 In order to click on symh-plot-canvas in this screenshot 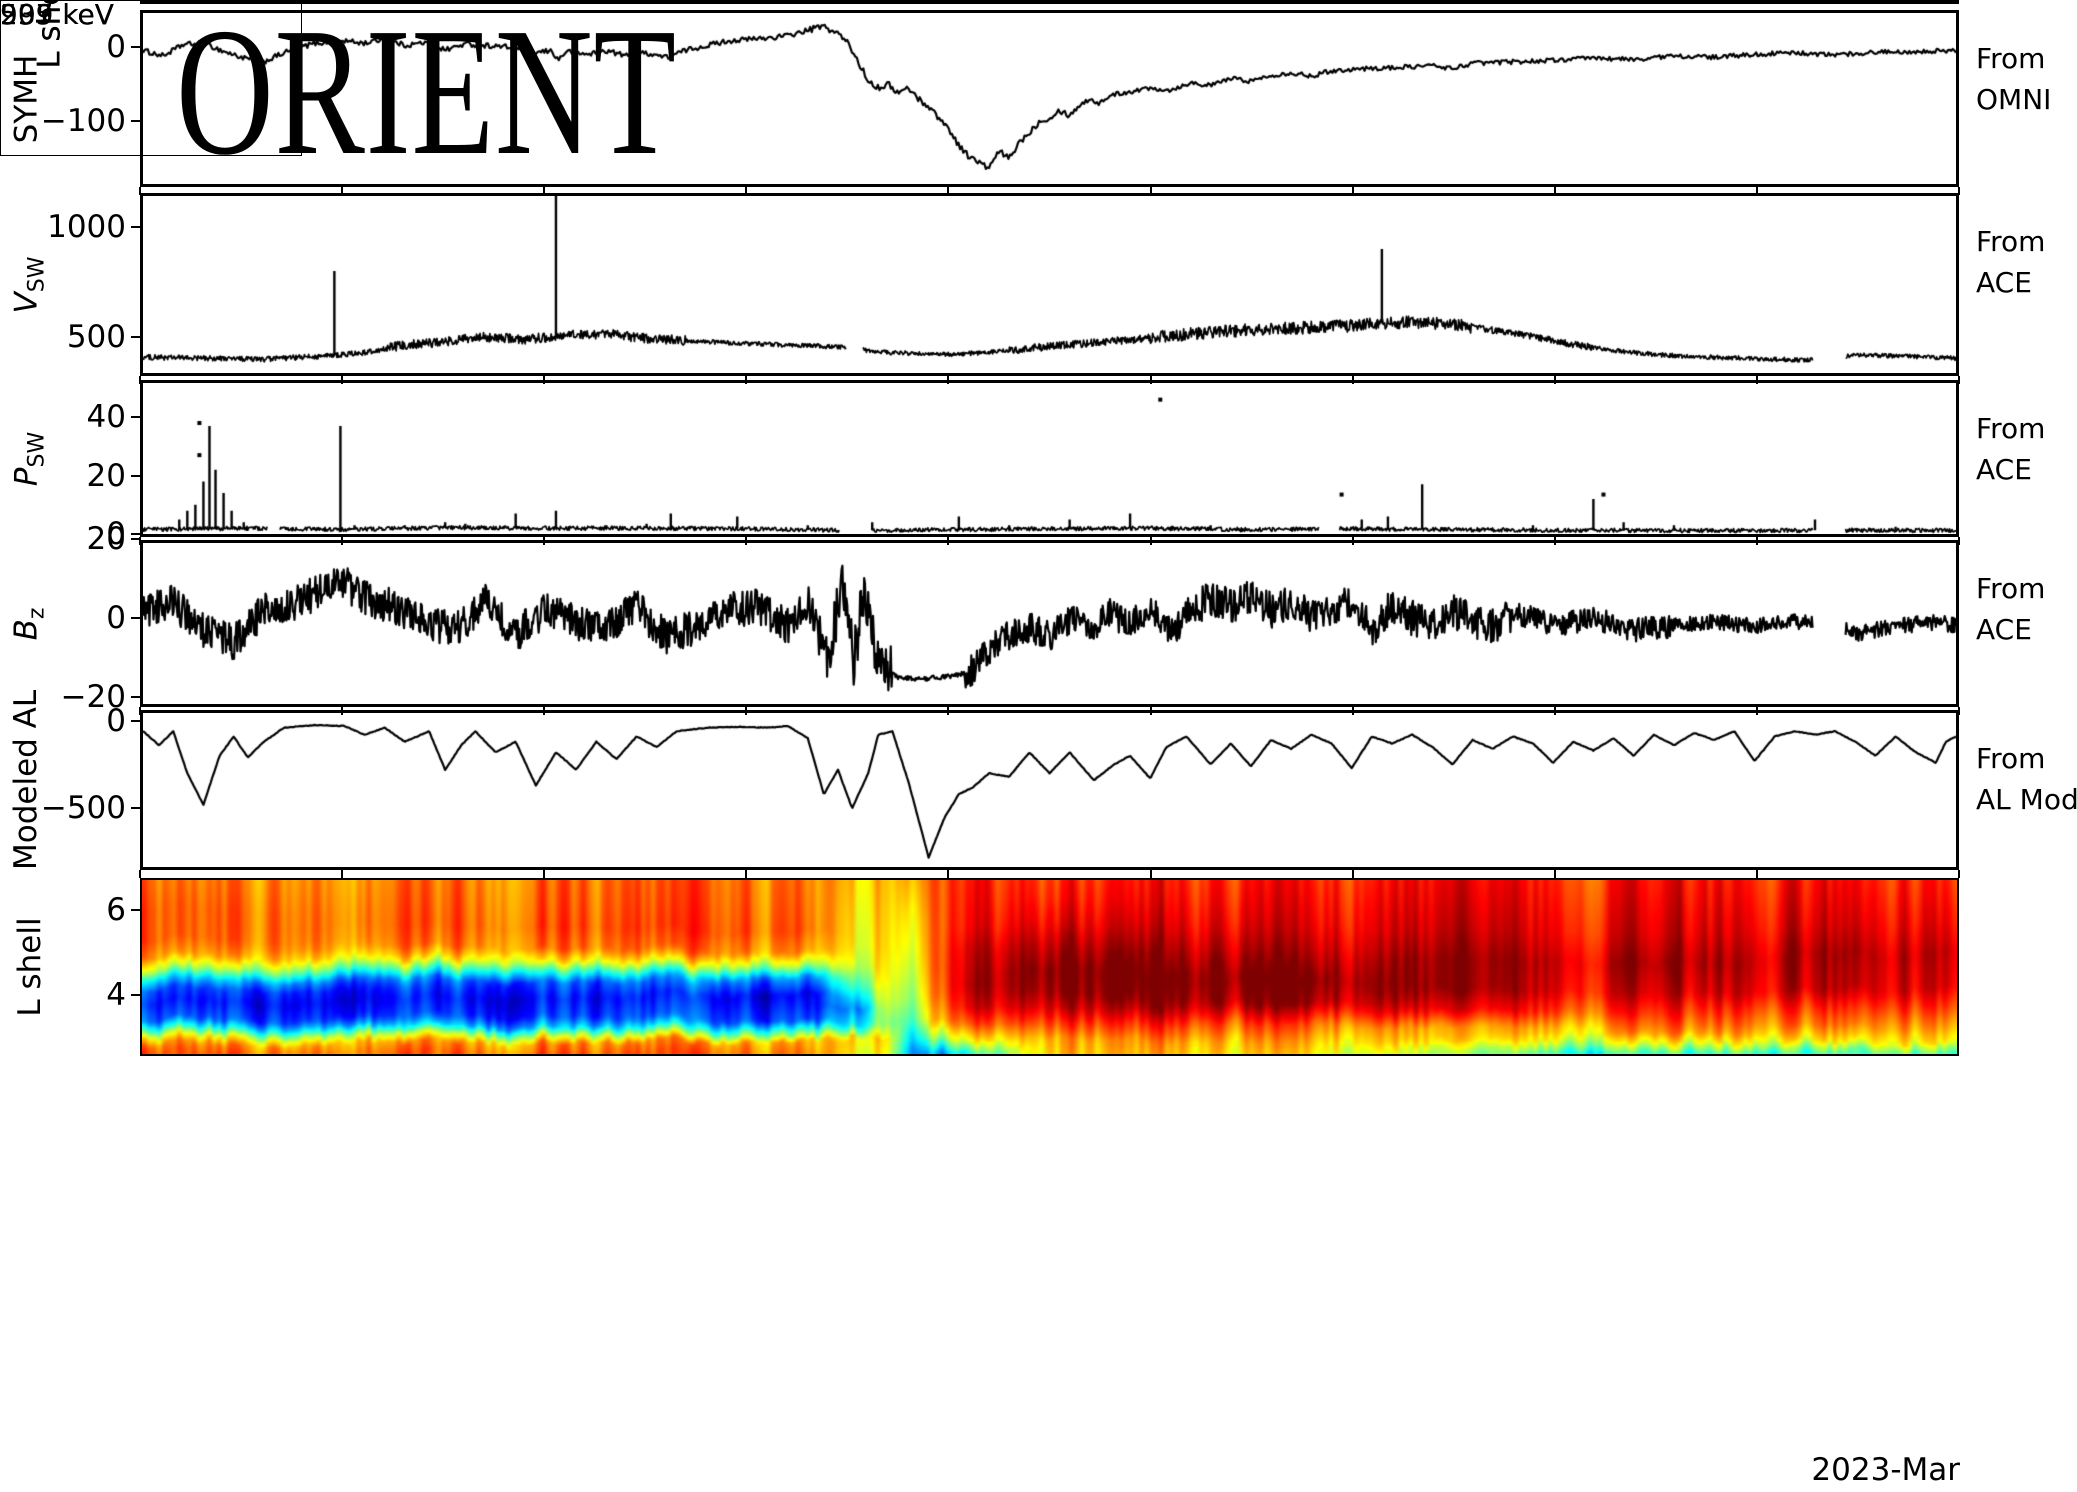, I will do `click(1049, 98)`.